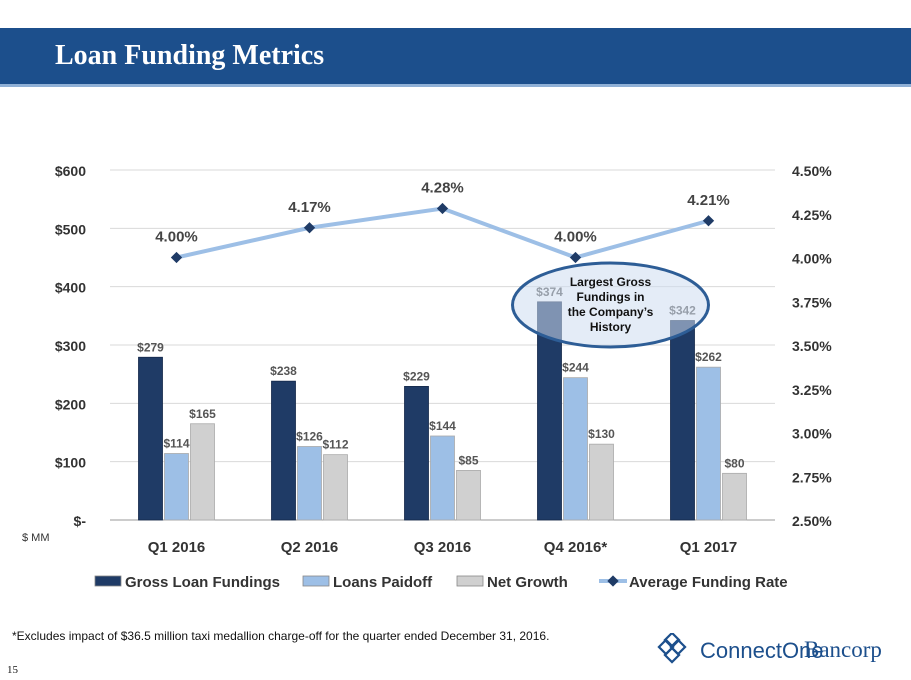 This screenshot has width=911, height=680. I want to click on line-series, so click(443, 233).